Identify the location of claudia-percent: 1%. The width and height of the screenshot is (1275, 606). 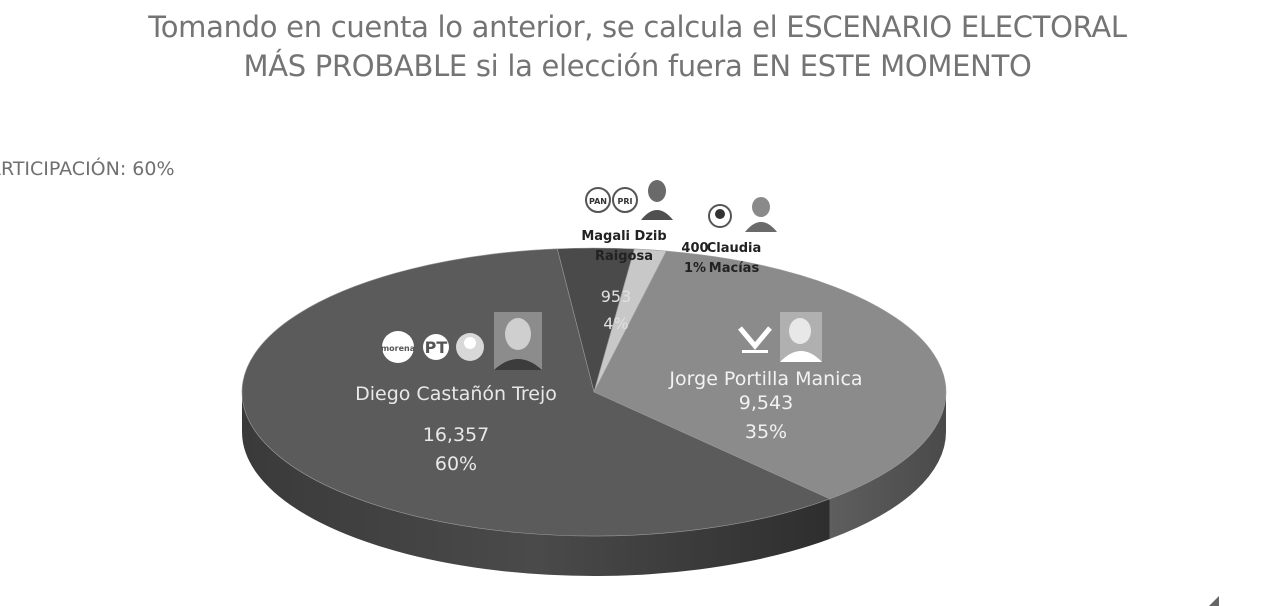
(695, 268).